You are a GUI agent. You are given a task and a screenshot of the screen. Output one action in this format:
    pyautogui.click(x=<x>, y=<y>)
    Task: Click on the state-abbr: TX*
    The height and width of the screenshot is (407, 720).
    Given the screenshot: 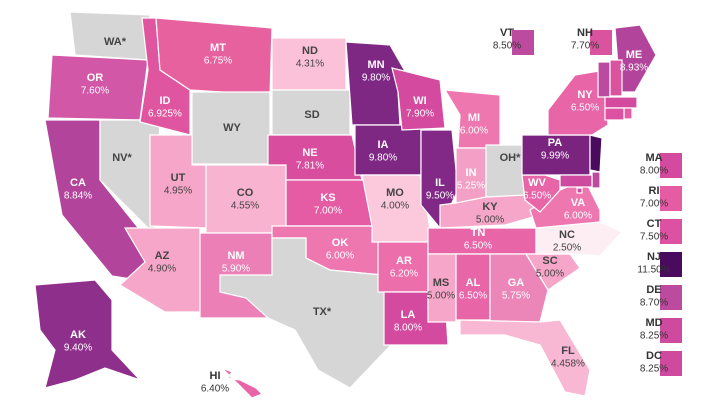 What is the action you would take?
    pyautogui.click(x=322, y=312)
    